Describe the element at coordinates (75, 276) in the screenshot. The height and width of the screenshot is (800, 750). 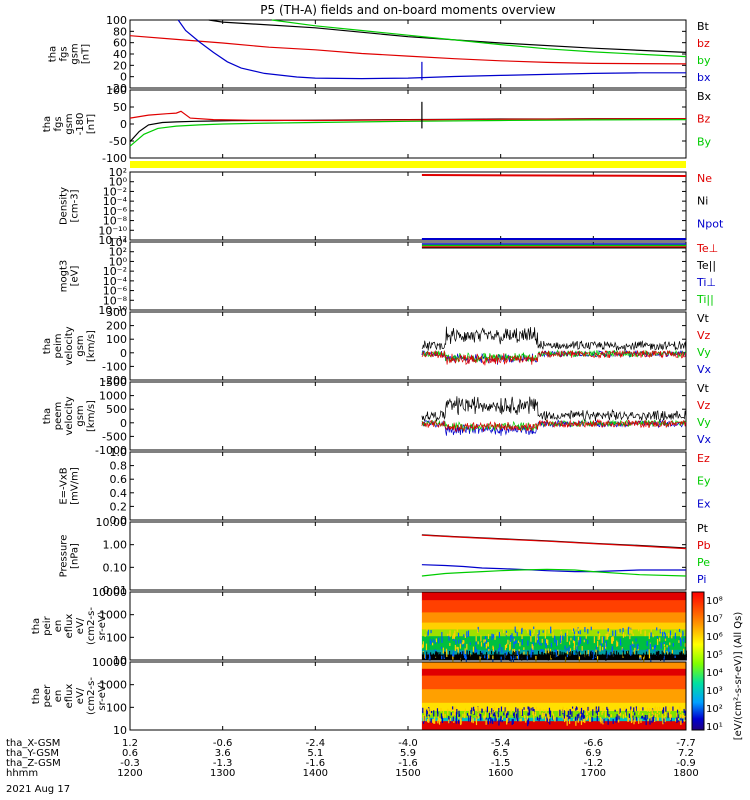
I see `y-axis-label: [eV]` at that location.